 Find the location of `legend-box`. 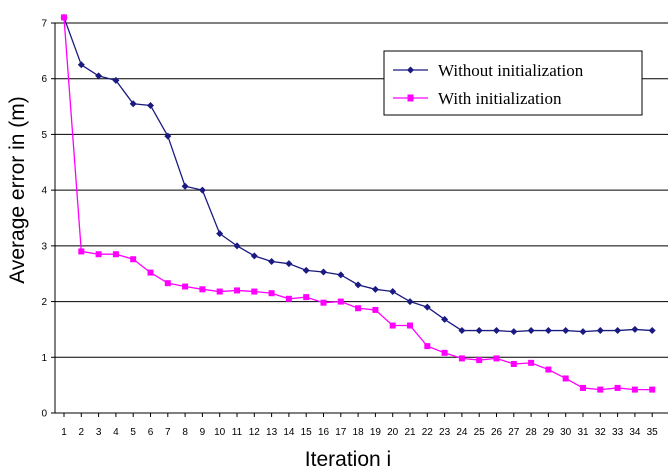

legend-box is located at coordinates (513, 83).